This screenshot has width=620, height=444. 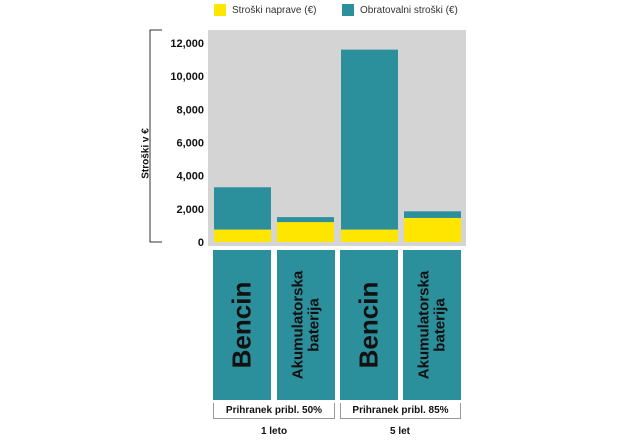 I want to click on savings-label-2: Prihranek pribl. 85%, so click(x=400, y=411).